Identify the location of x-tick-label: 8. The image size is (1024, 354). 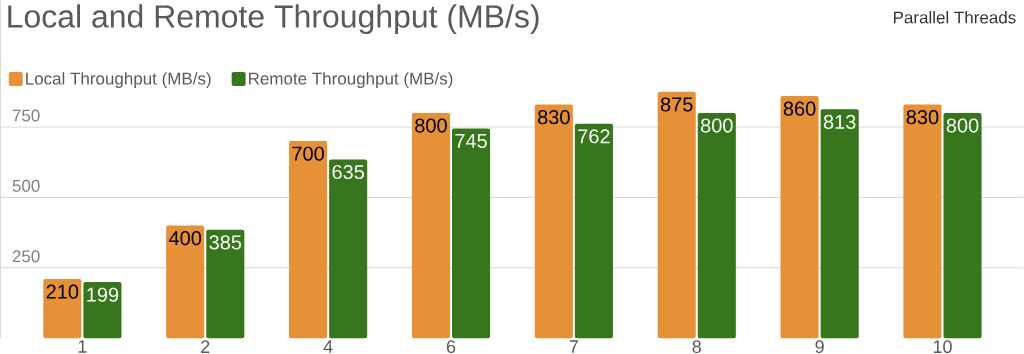
(696, 347).